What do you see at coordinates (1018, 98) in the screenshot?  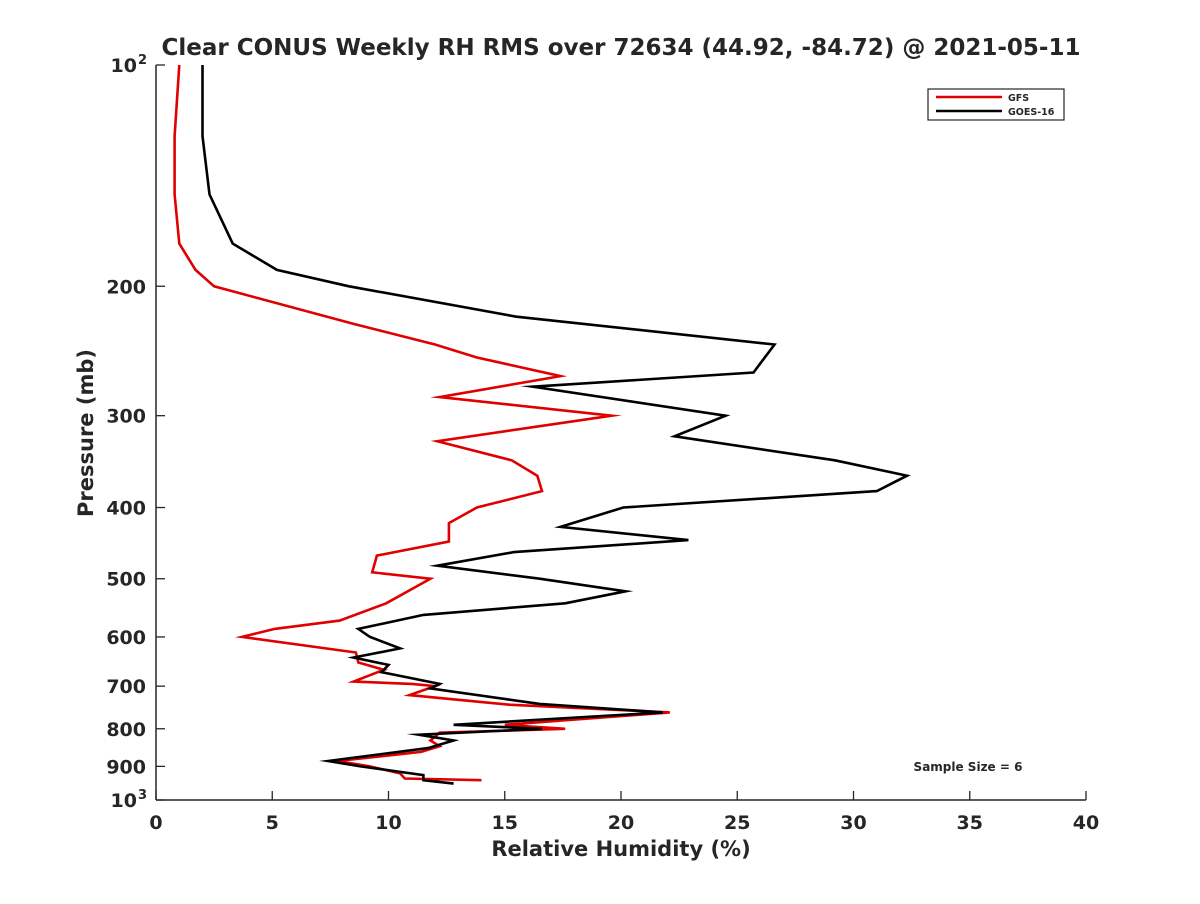 I see `legend-label-gfs: GFS` at bounding box center [1018, 98].